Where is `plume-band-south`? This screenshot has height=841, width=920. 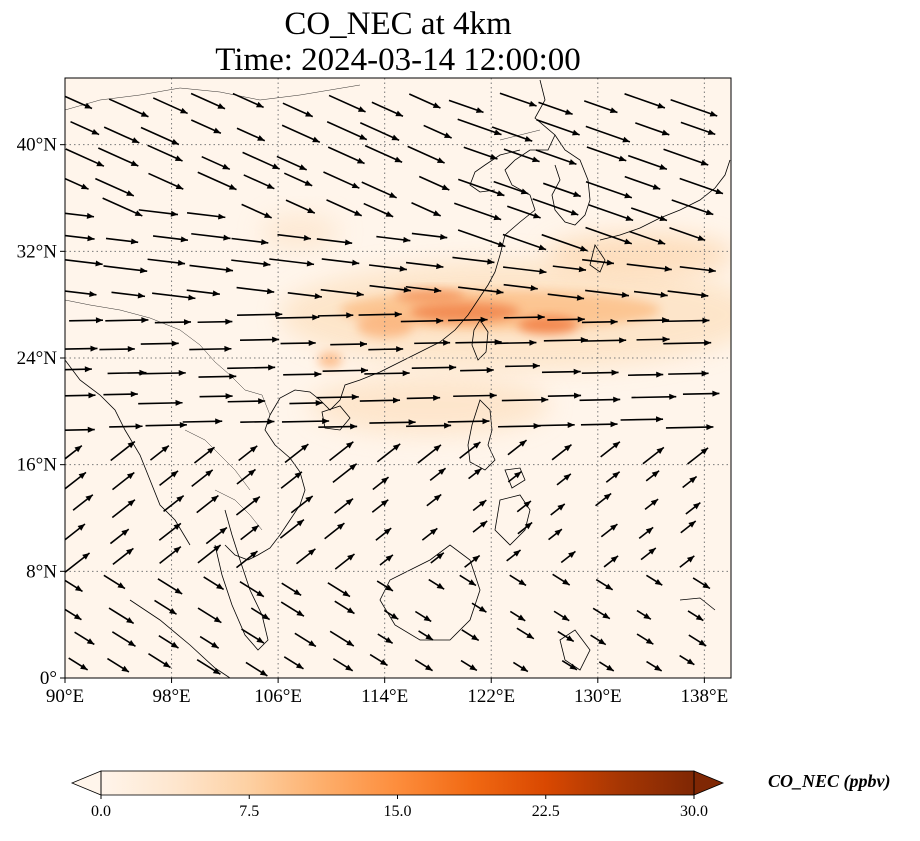
plume-band-south is located at coordinates (430, 405).